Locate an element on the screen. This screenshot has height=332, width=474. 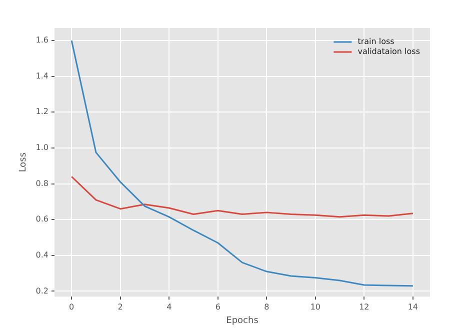
y-axis-title: Loss is located at coordinates (23, 162).